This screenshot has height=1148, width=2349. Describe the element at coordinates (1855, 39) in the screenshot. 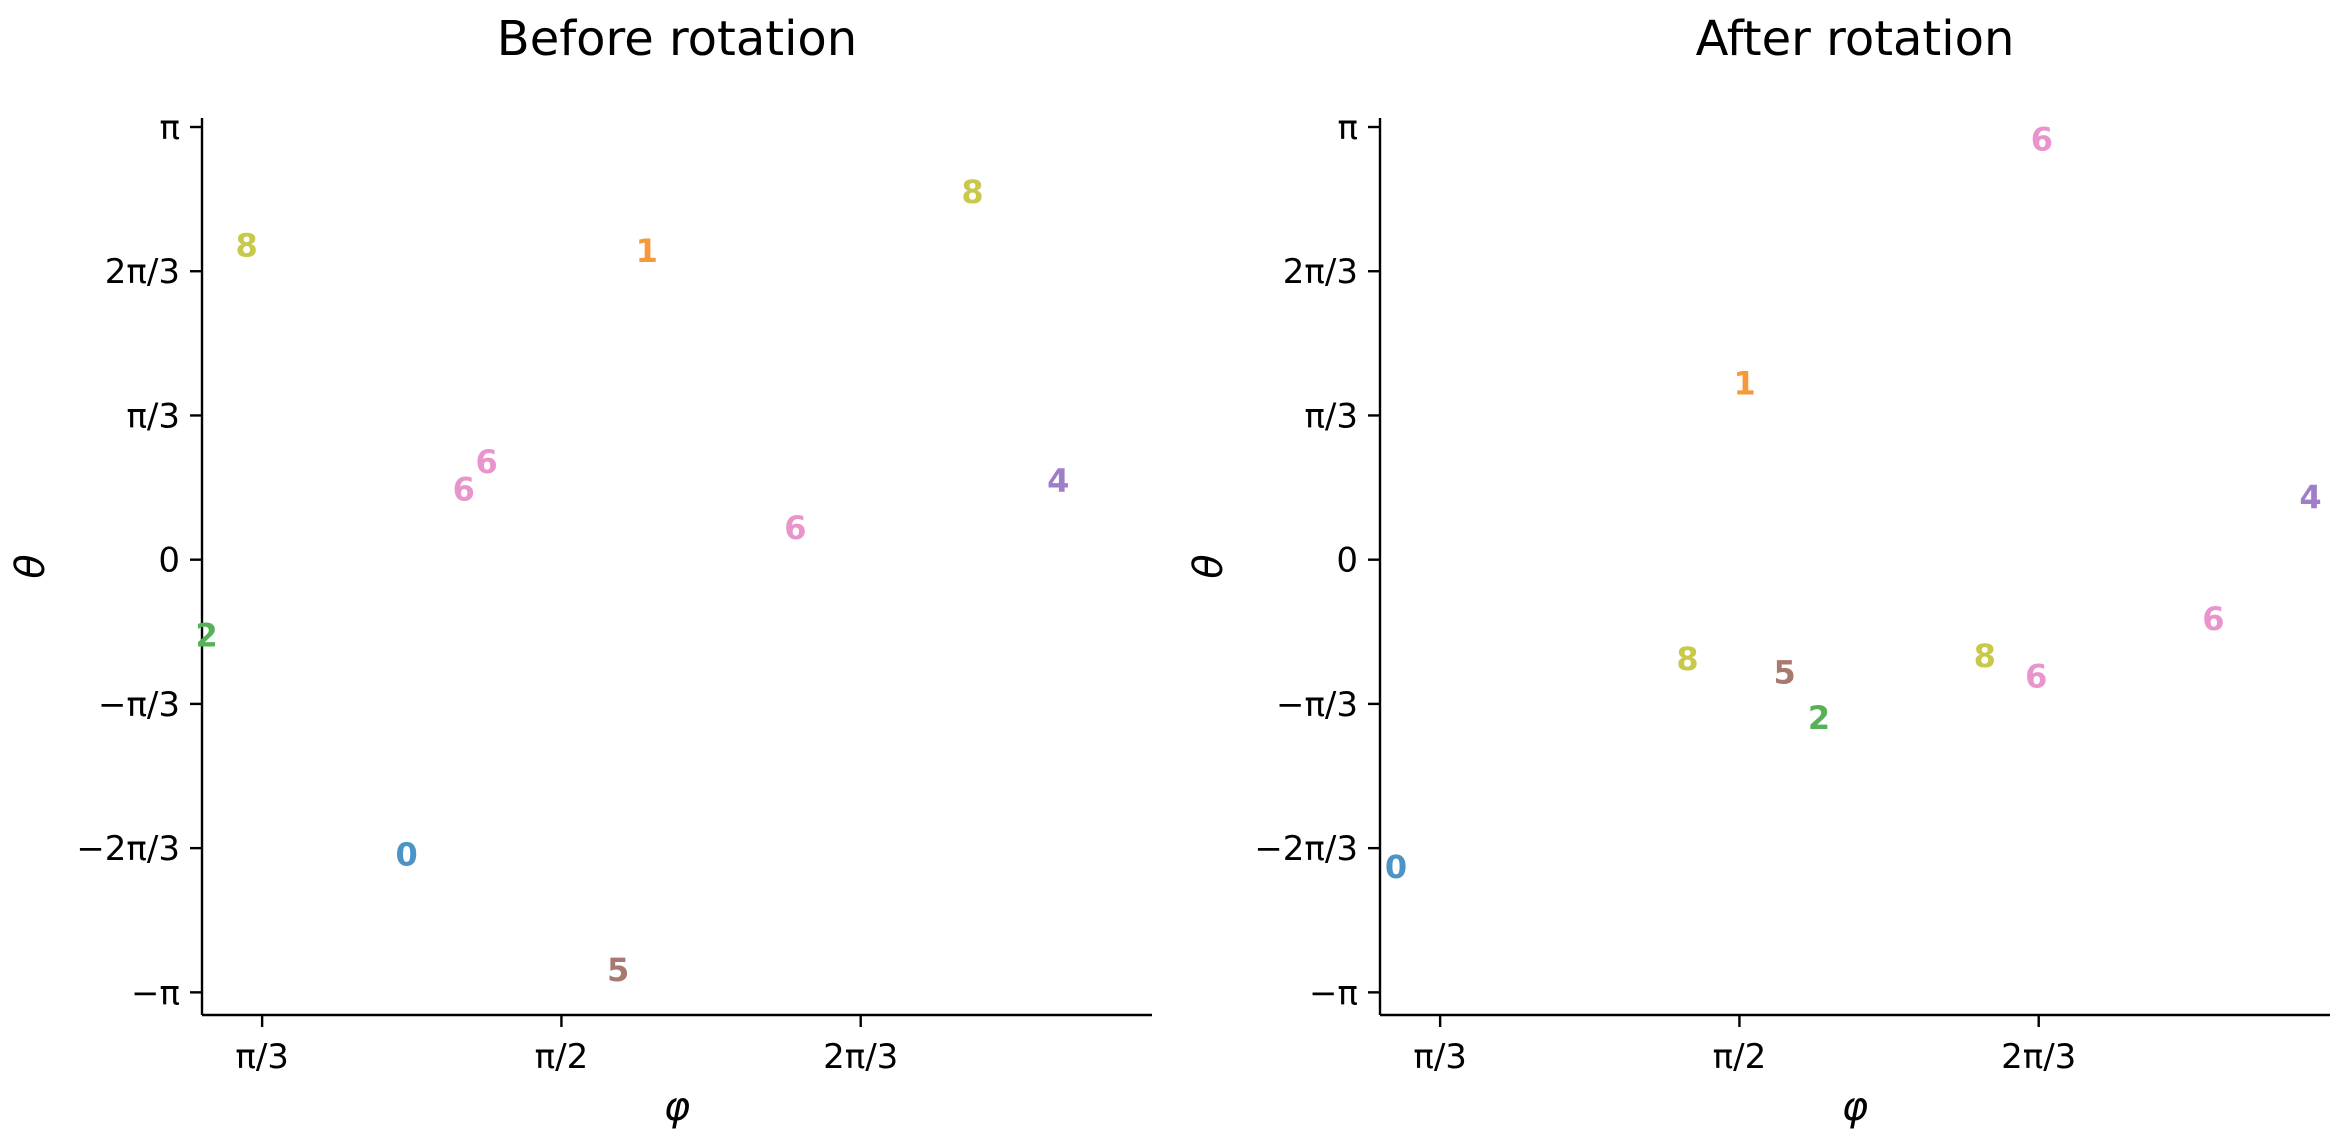

I see `chart-title: After rotation` at that location.